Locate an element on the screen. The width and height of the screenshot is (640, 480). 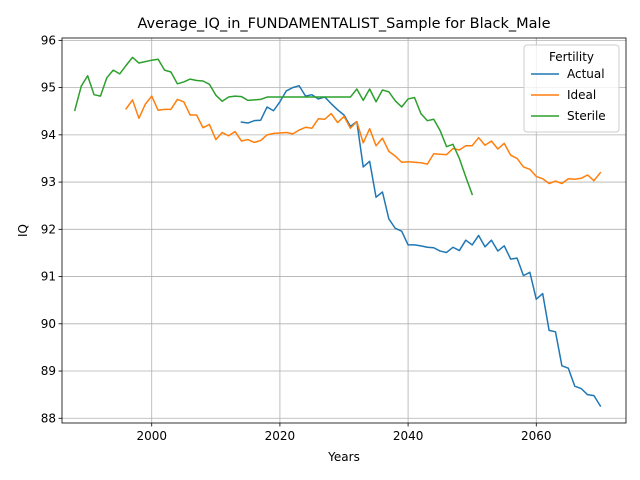
y-axis-title: IQ is located at coordinates (23, 230).